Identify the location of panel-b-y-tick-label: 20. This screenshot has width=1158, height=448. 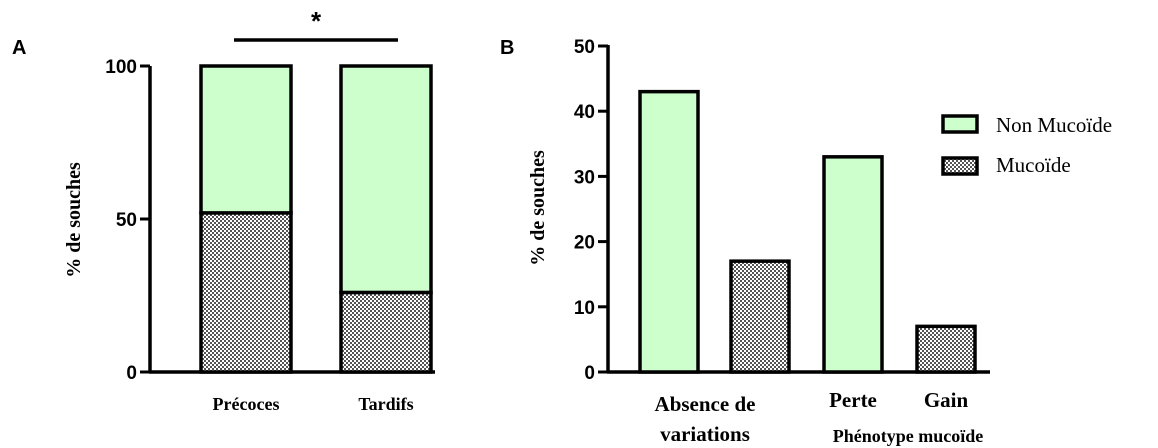
(584, 243).